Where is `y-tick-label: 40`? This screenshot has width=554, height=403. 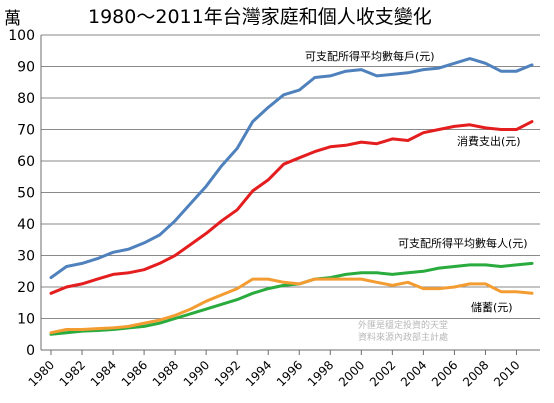
y-tick-label: 40 is located at coordinates (26, 225).